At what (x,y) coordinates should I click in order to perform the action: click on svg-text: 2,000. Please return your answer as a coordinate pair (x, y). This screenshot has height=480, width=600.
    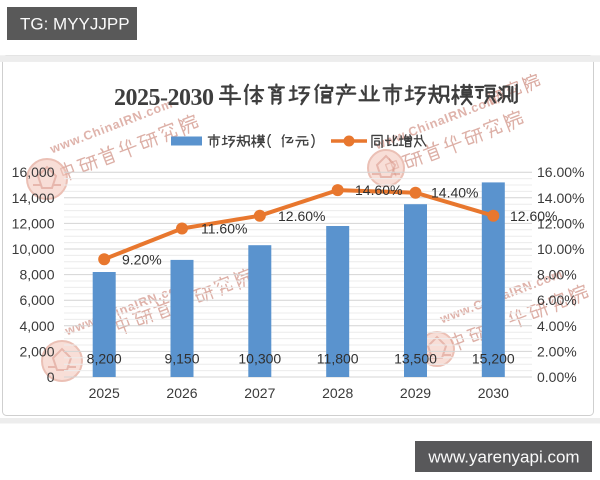
    Looking at the image, I should click on (36, 351).